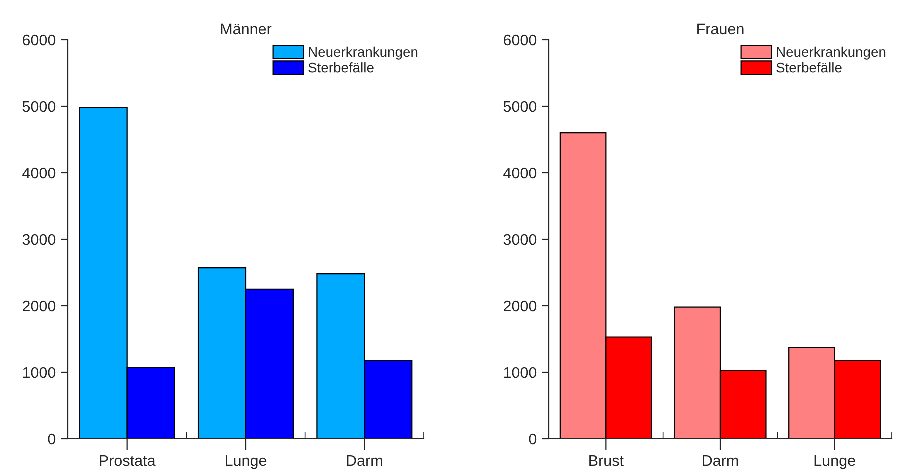 Image resolution: width=897 pixels, height=472 pixels. What do you see at coordinates (607, 461) in the screenshot?
I see `x-tick-label: Brust` at bounding box center [607, 461].